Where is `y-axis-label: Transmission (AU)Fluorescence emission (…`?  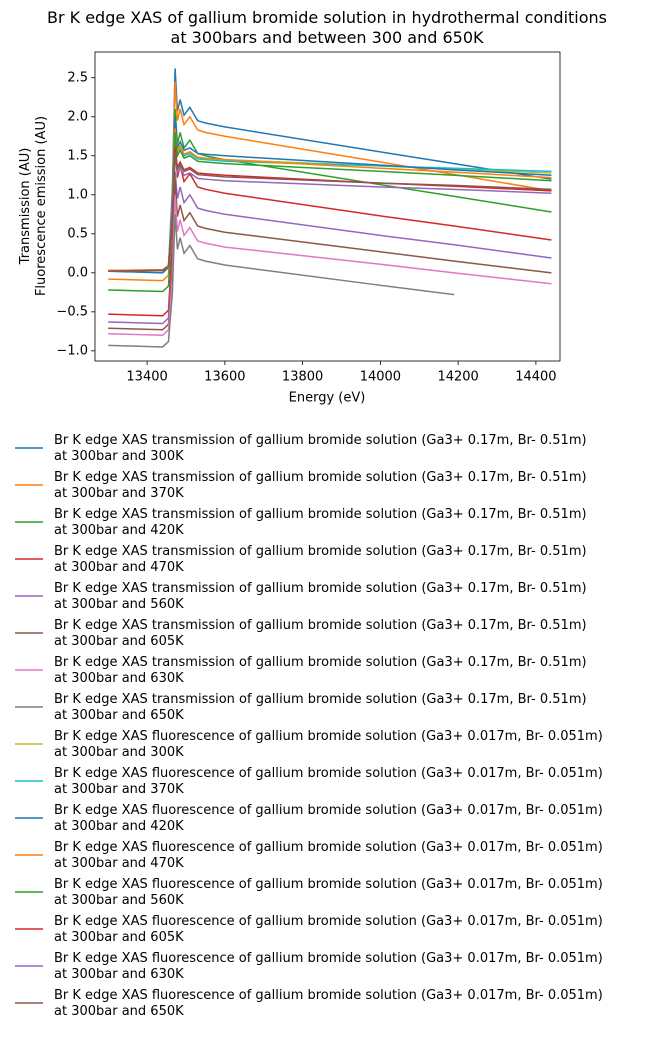
y-axis-label: Transmission (AU)Fluorescence emission (… is located at coordinates (33, 206).